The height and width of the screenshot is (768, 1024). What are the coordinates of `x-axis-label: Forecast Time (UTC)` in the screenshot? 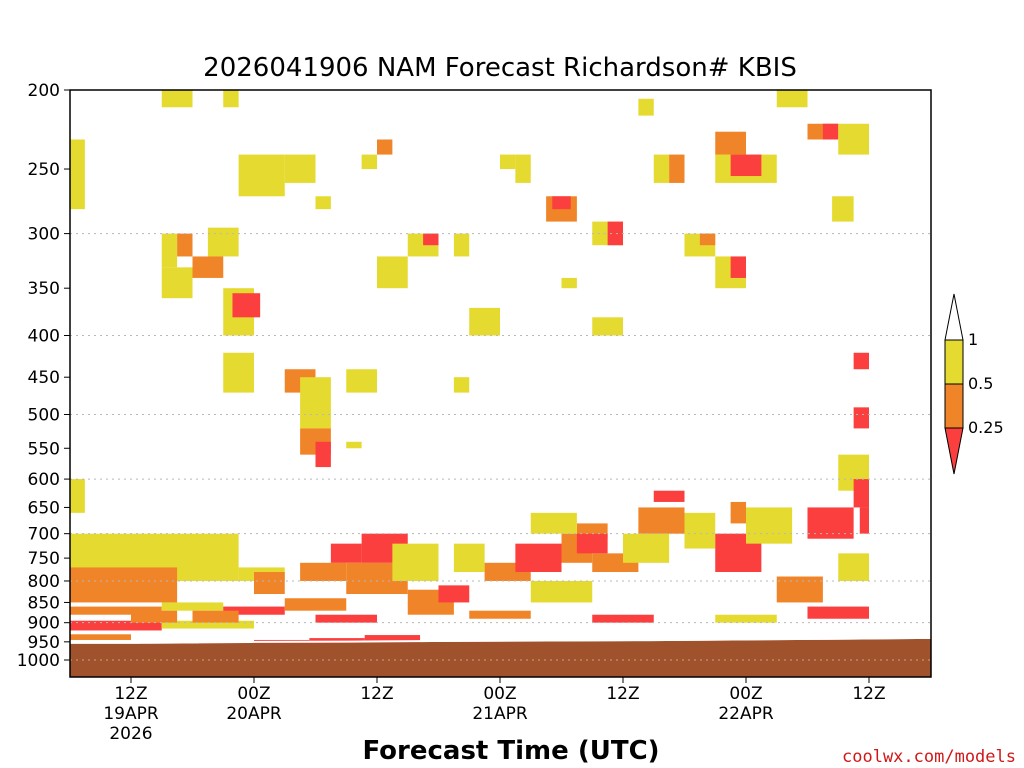 It's located at (510, 751).